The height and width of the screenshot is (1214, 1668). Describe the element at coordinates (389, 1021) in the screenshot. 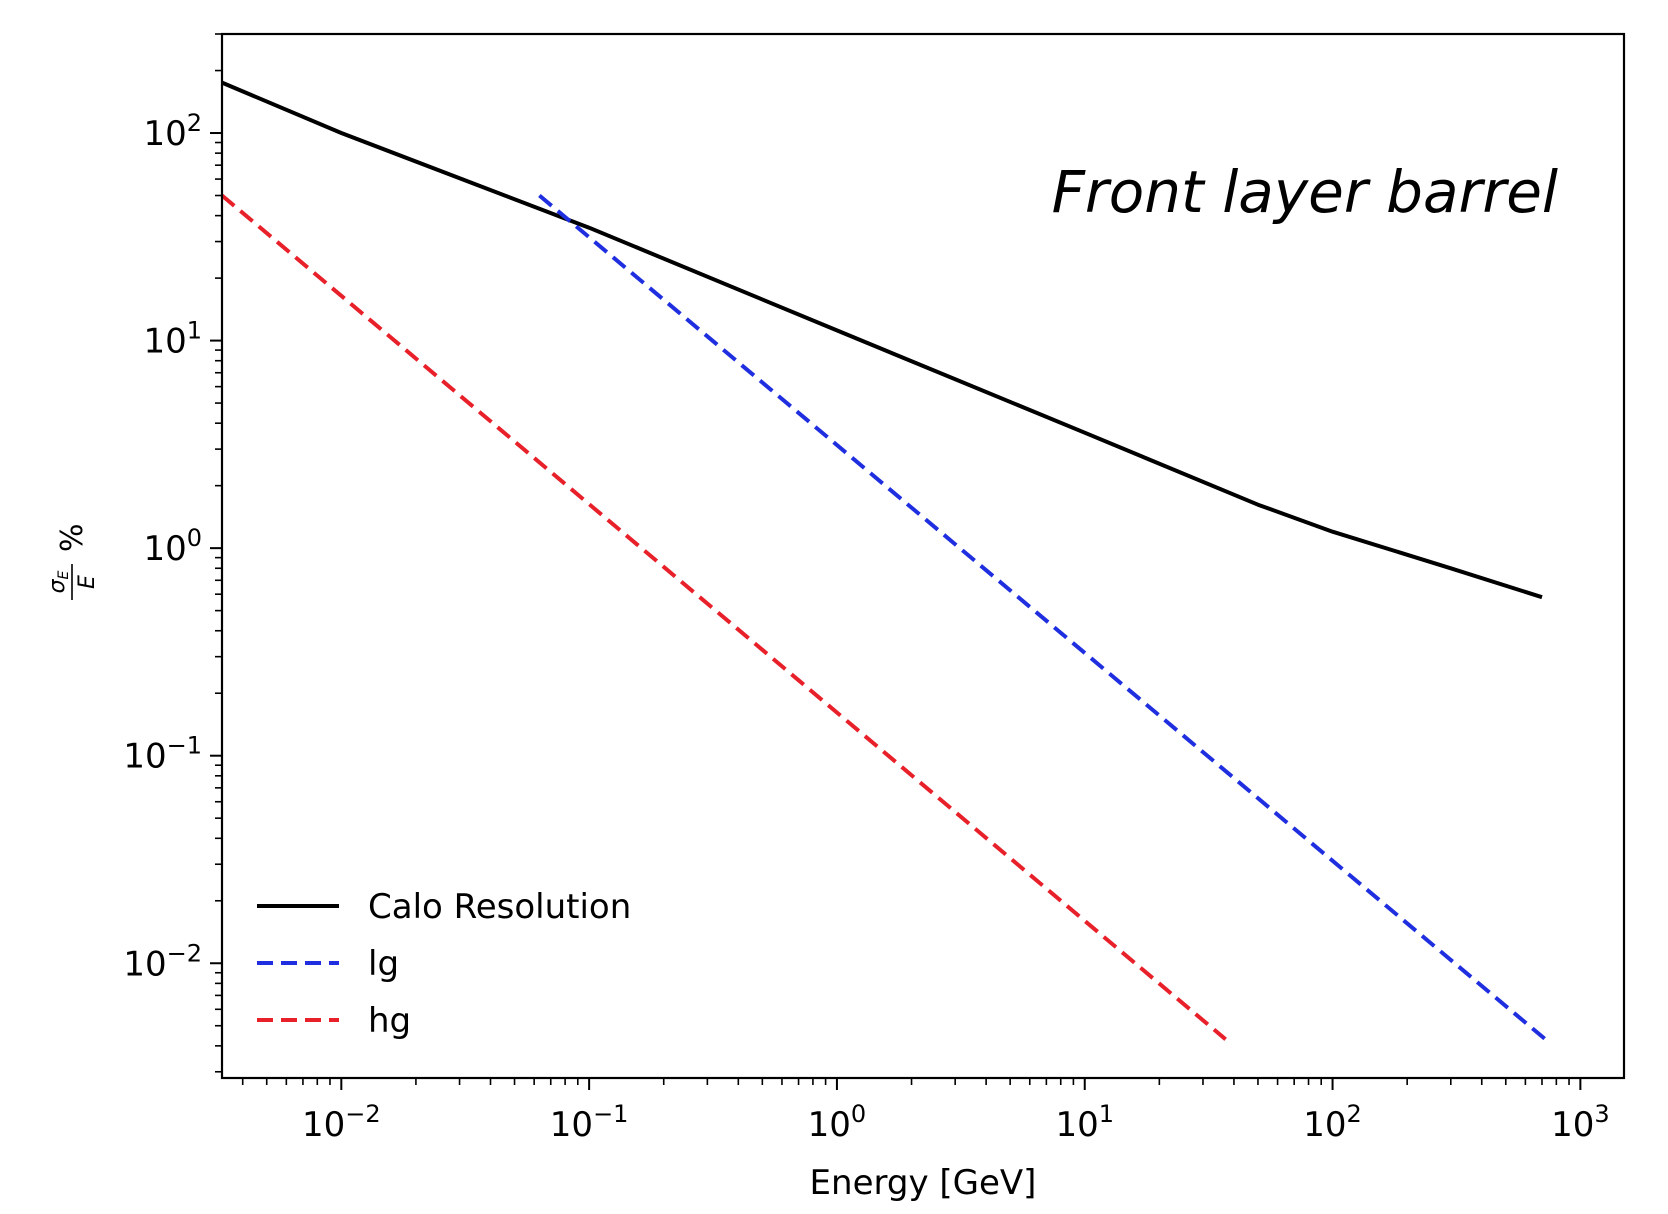

I see `legend-label-hg: hg` at that location.